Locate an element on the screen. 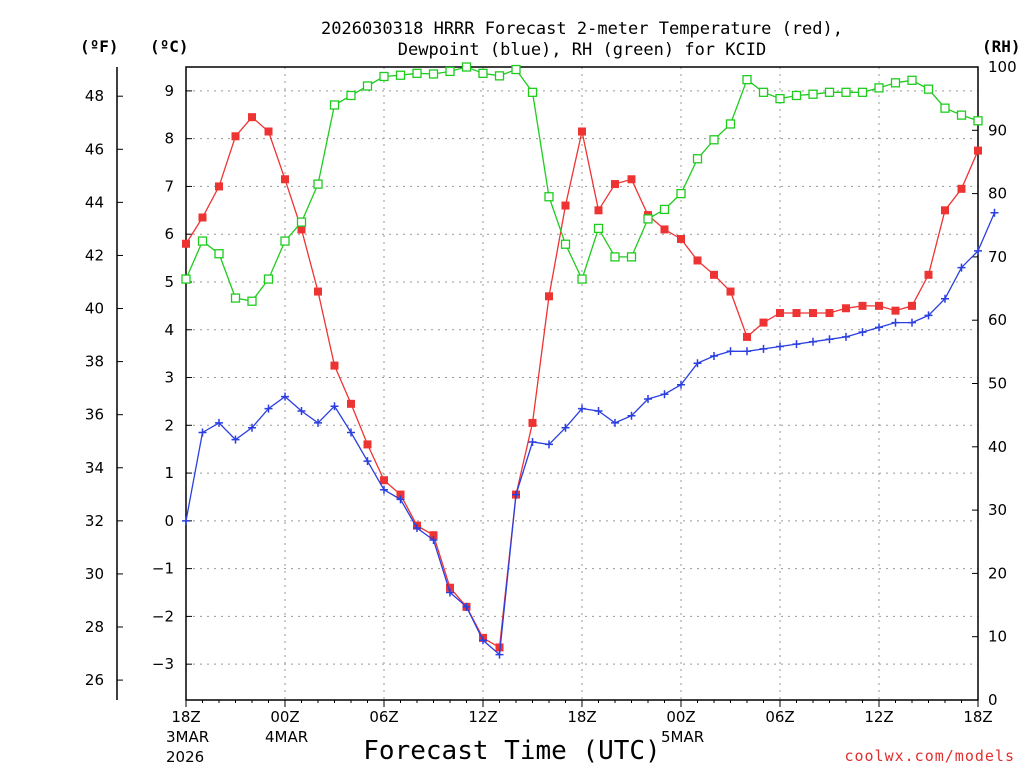  rh-tick-label: 60 is located at coordinates (997, 320).